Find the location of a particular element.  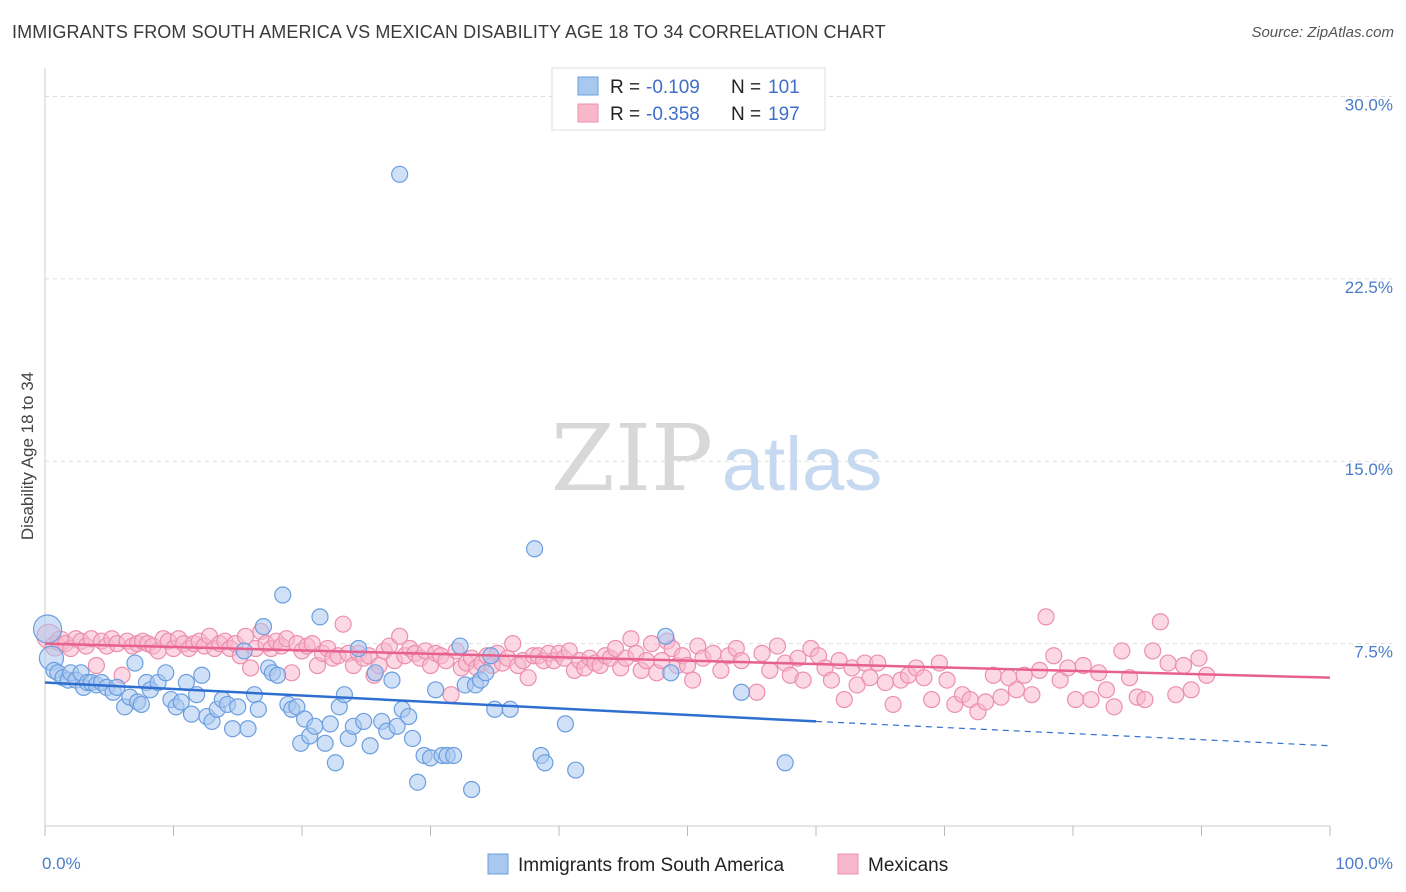

legend-r-label-2: R = is located at coordinates (625, 114).